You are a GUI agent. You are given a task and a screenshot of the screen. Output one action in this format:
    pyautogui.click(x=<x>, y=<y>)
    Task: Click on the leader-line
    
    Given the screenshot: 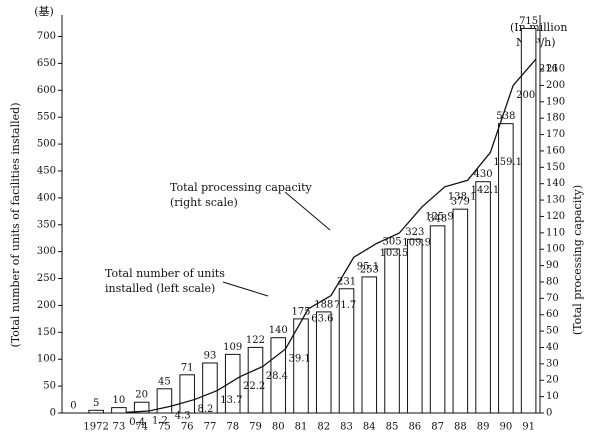 What is the action you would take?
    pyautogui.click(x=307, y=211)
    